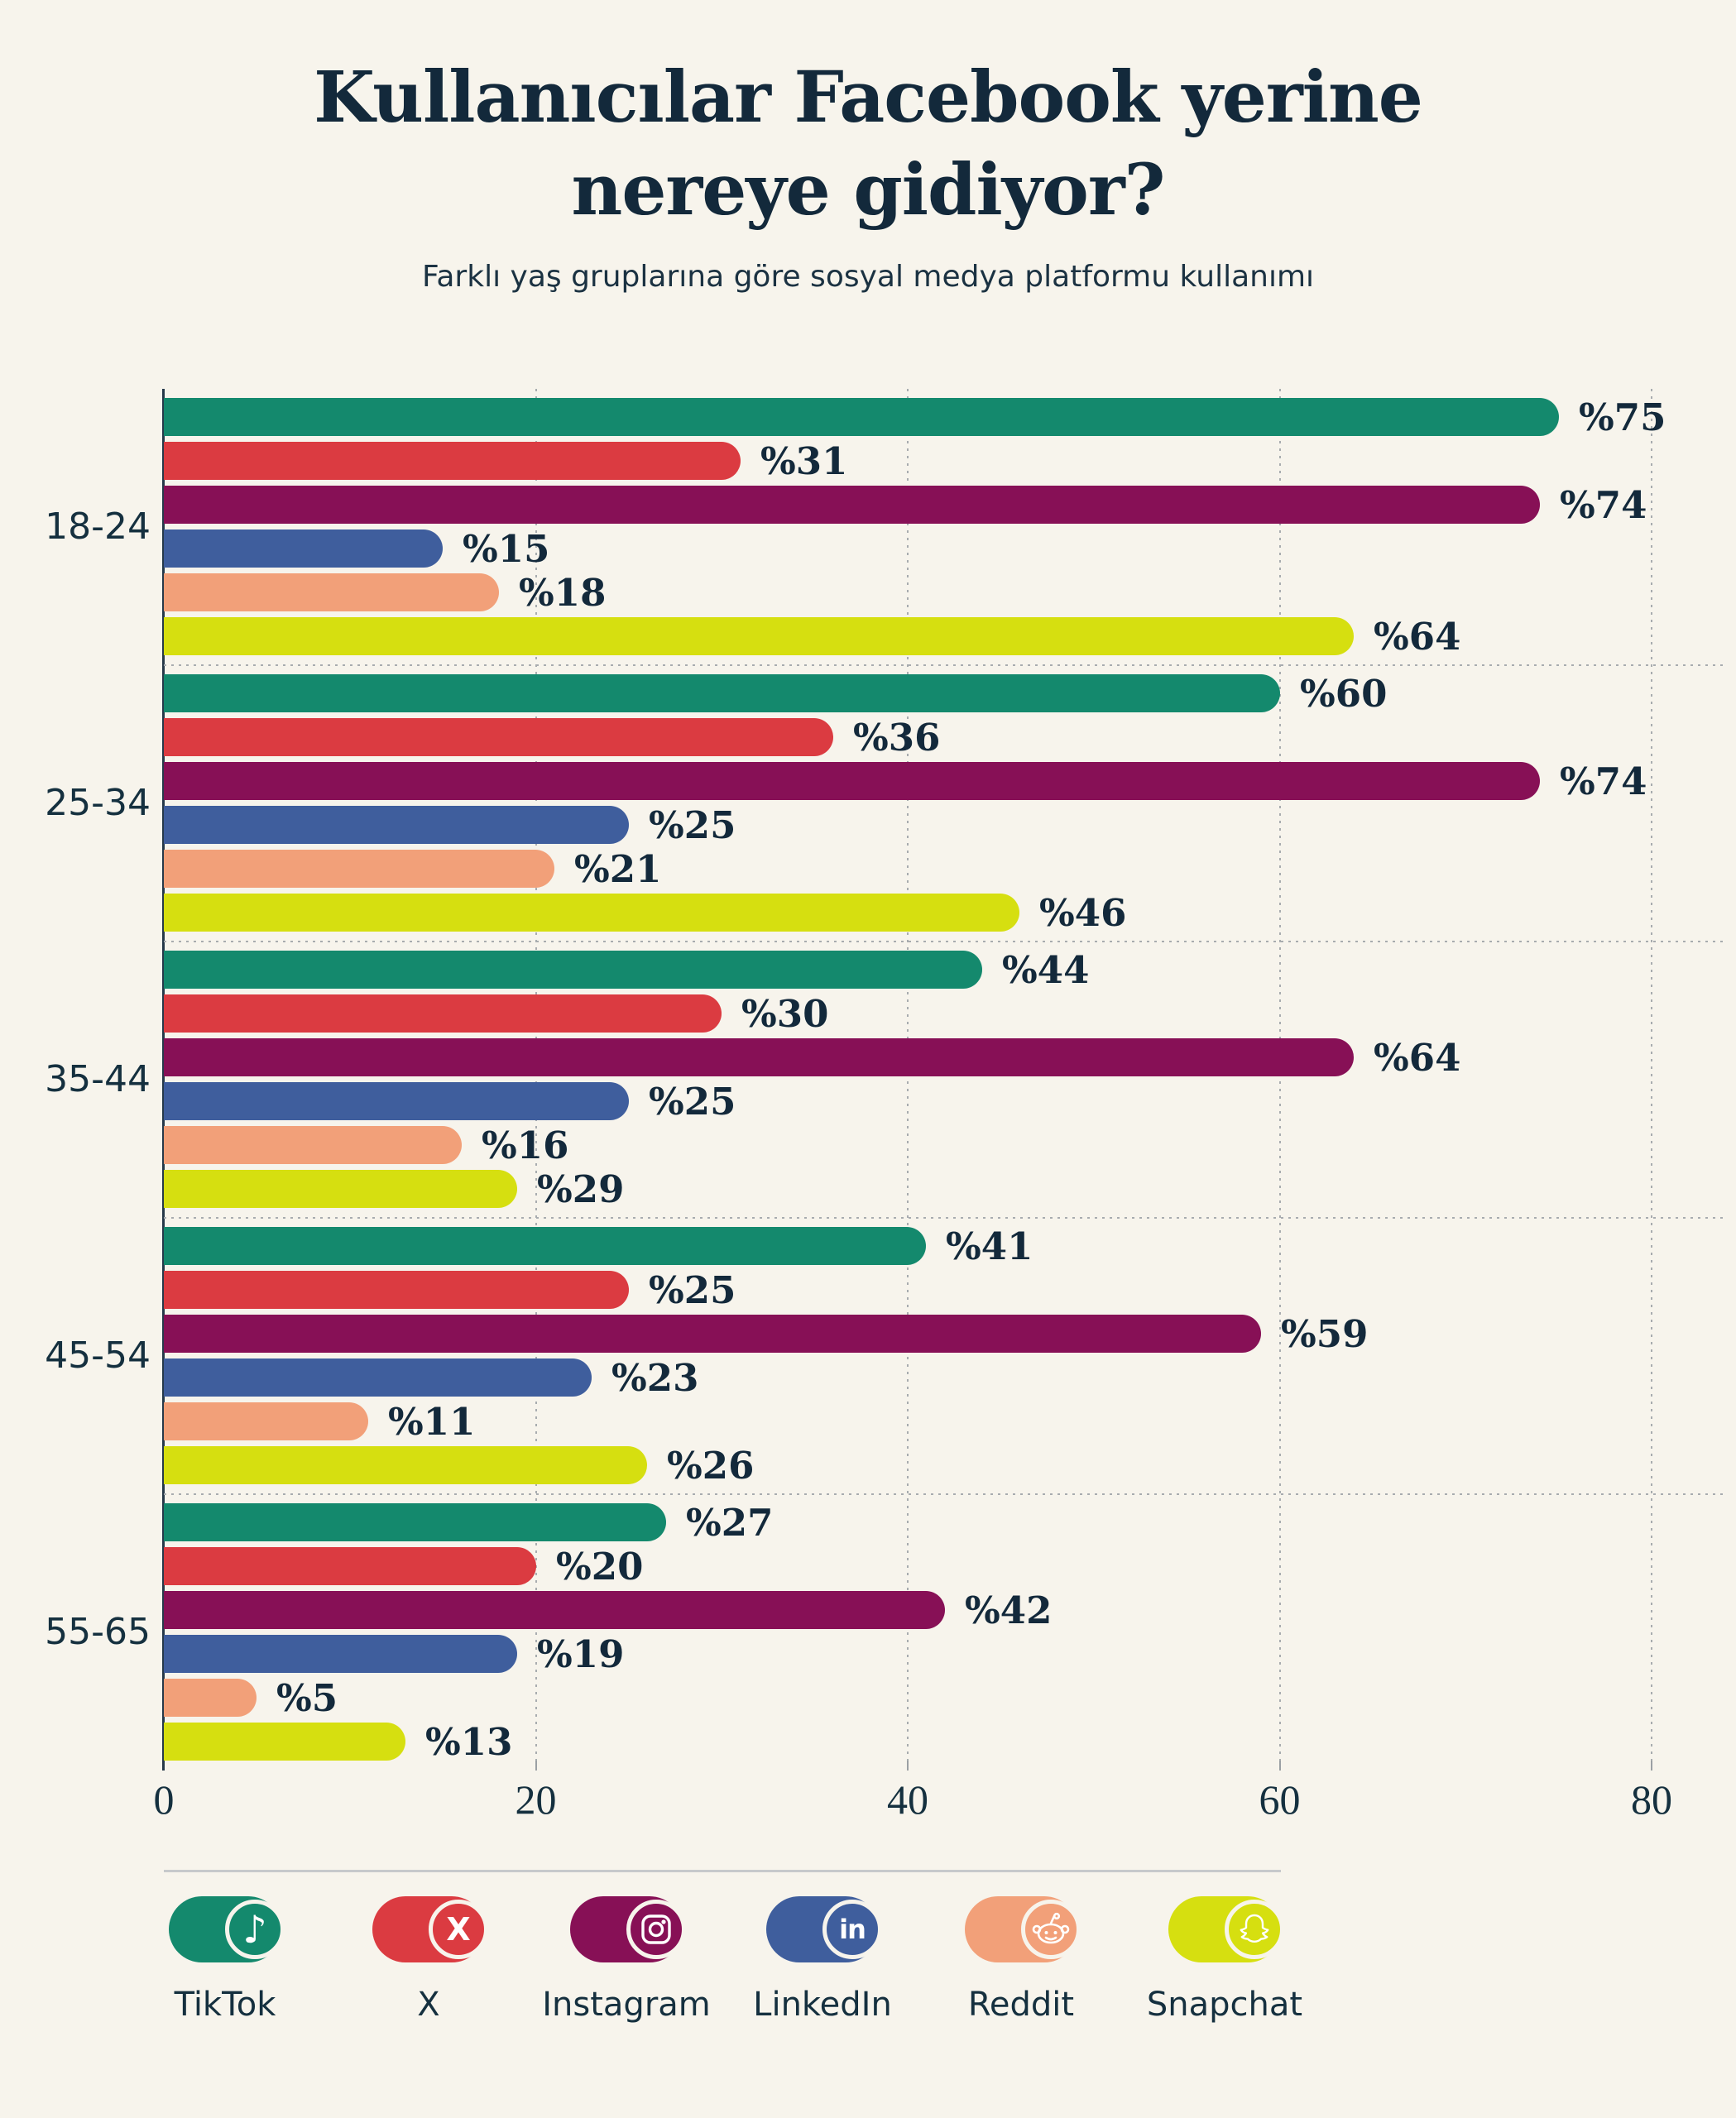 This screenshot has width=1736, height=2118. Describe the element at coordinates (1325, 1334) in the screenshot. I see `bar-value-label: %59` at that location.